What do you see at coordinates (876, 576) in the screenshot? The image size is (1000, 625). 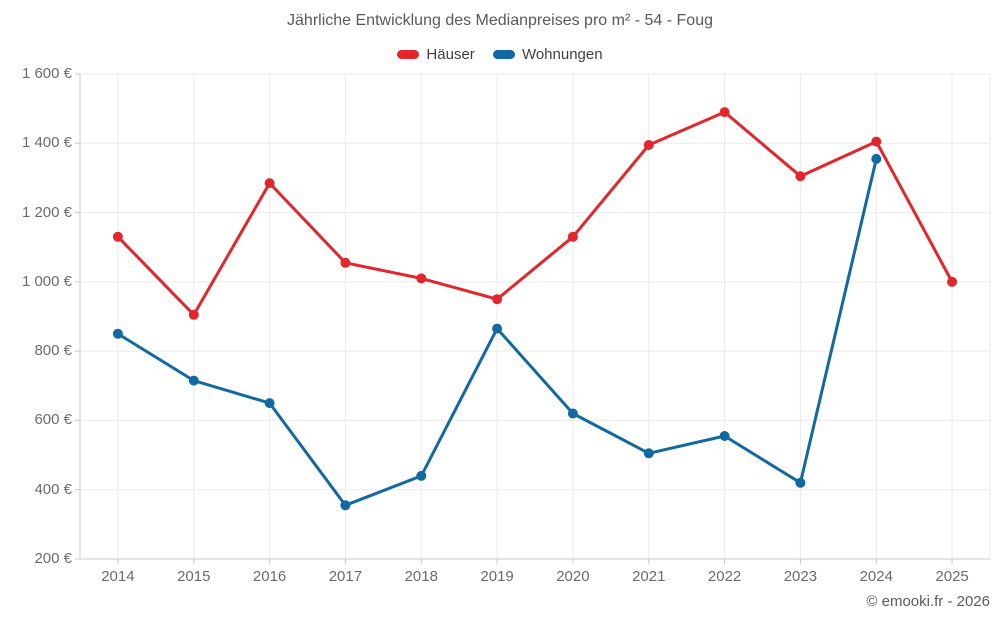 I see `x-tick-label: 2024` at bounding box center [876, 576].